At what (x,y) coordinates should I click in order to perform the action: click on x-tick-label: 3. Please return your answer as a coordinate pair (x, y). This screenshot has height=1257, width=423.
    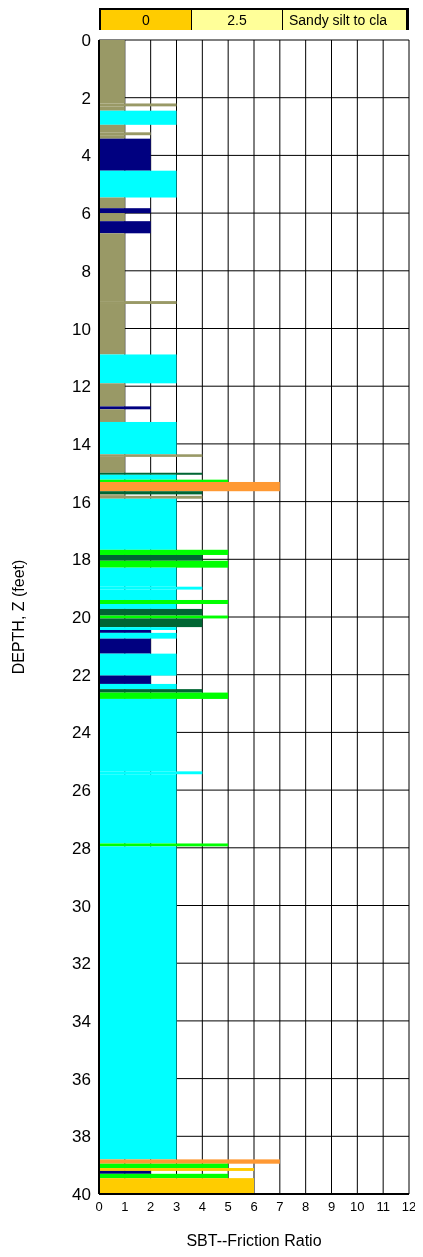
    Looking at the image, I should click on (176, 1207).